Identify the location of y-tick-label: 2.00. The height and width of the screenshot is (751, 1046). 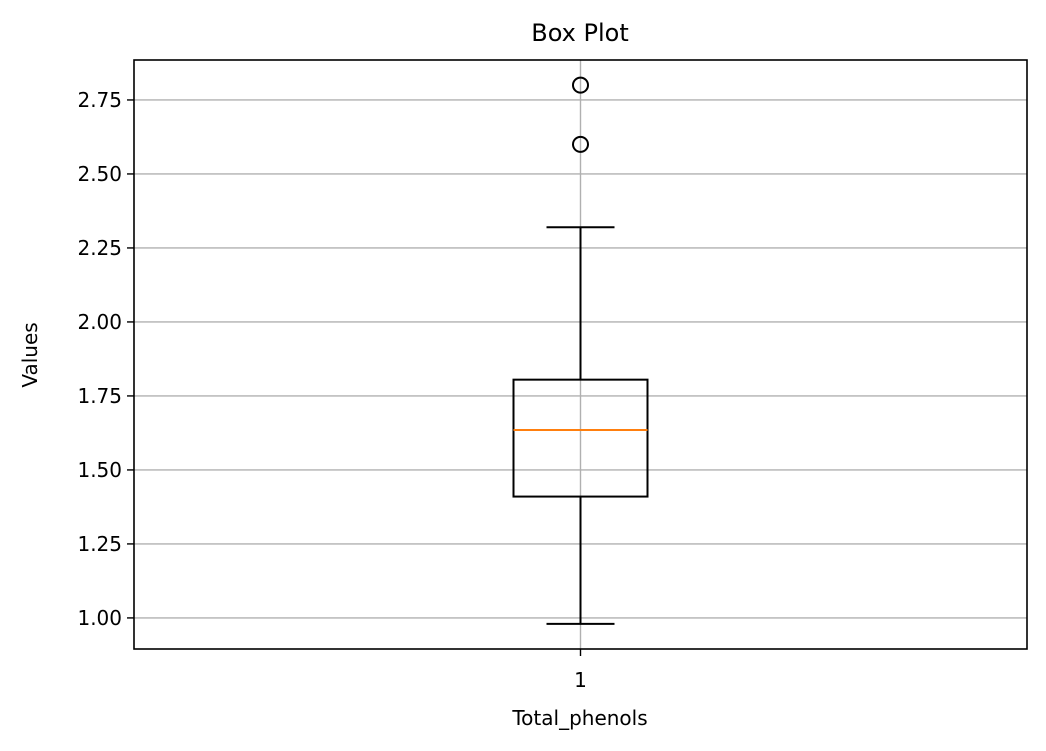
(99, 322).